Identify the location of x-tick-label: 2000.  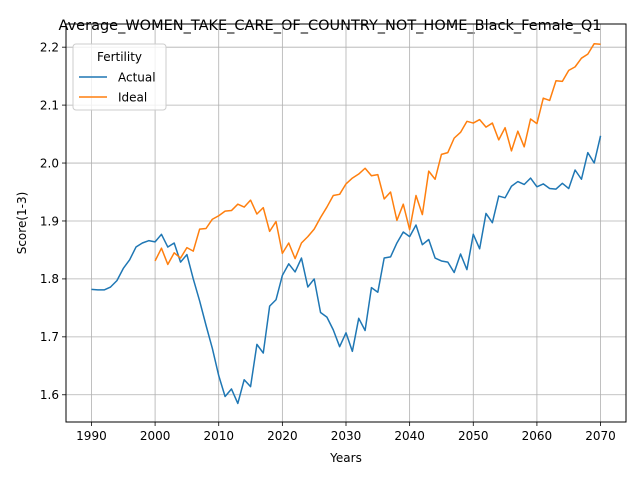
(155, 436).